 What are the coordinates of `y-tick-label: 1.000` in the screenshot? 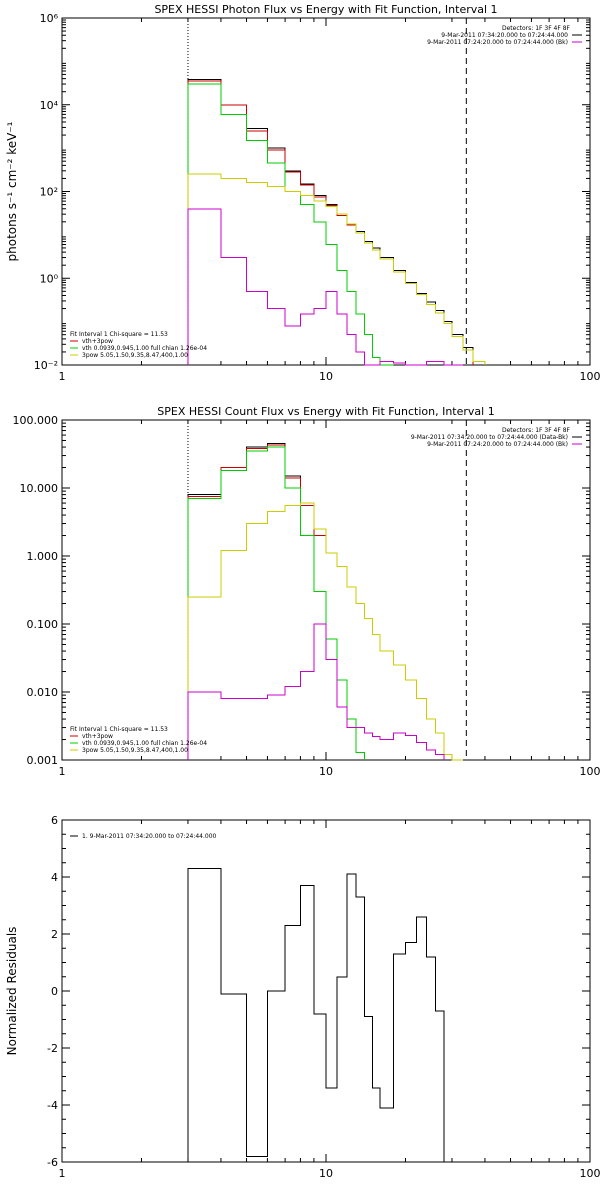 It's located at (43, 556).